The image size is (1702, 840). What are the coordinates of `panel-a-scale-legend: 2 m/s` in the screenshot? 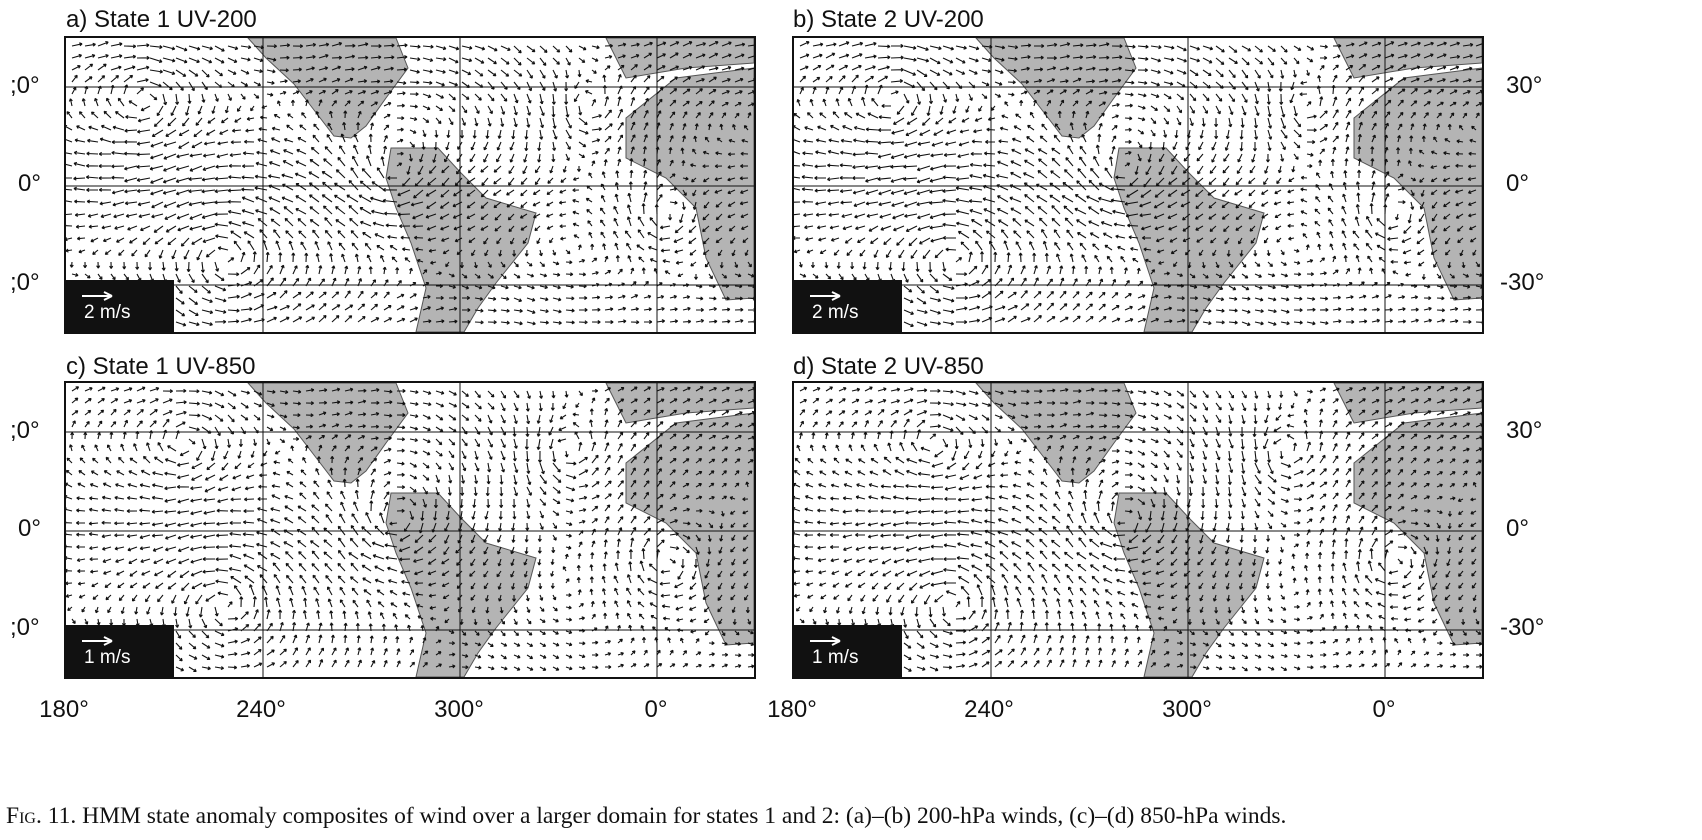 It's located at (120, 306).